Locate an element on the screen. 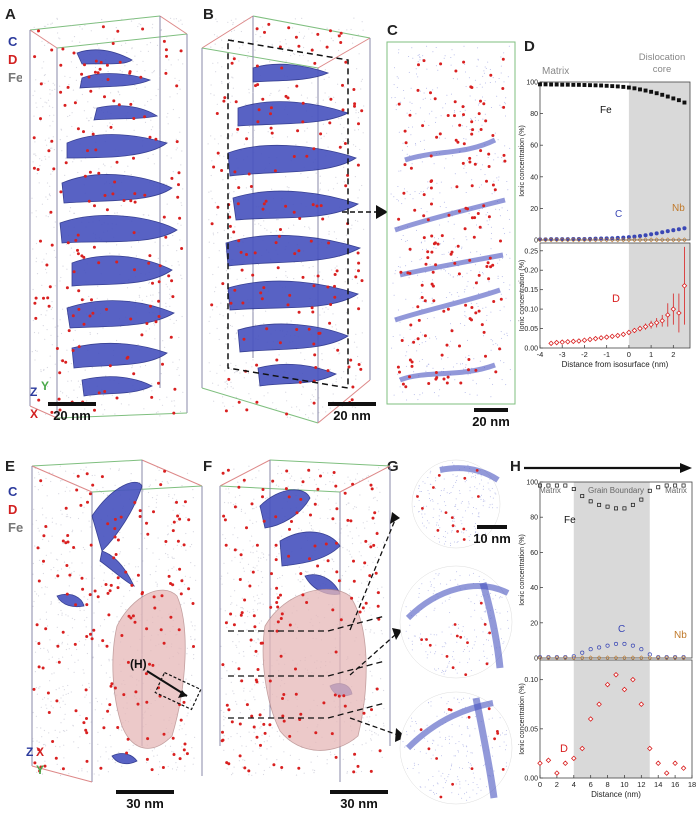 The width and height of the screenshot is (700, 818). x-tick-label: 14 is located at coordinates (658, 784).